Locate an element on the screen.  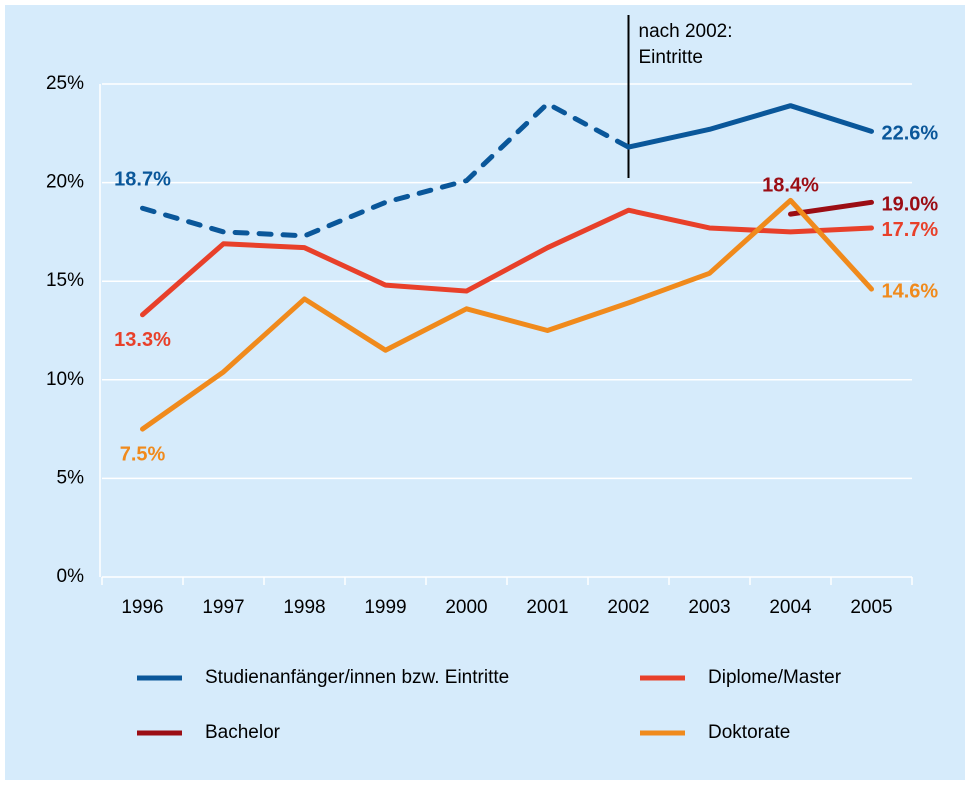
y-tick-label: 20% is located at coordinates (65, 182).